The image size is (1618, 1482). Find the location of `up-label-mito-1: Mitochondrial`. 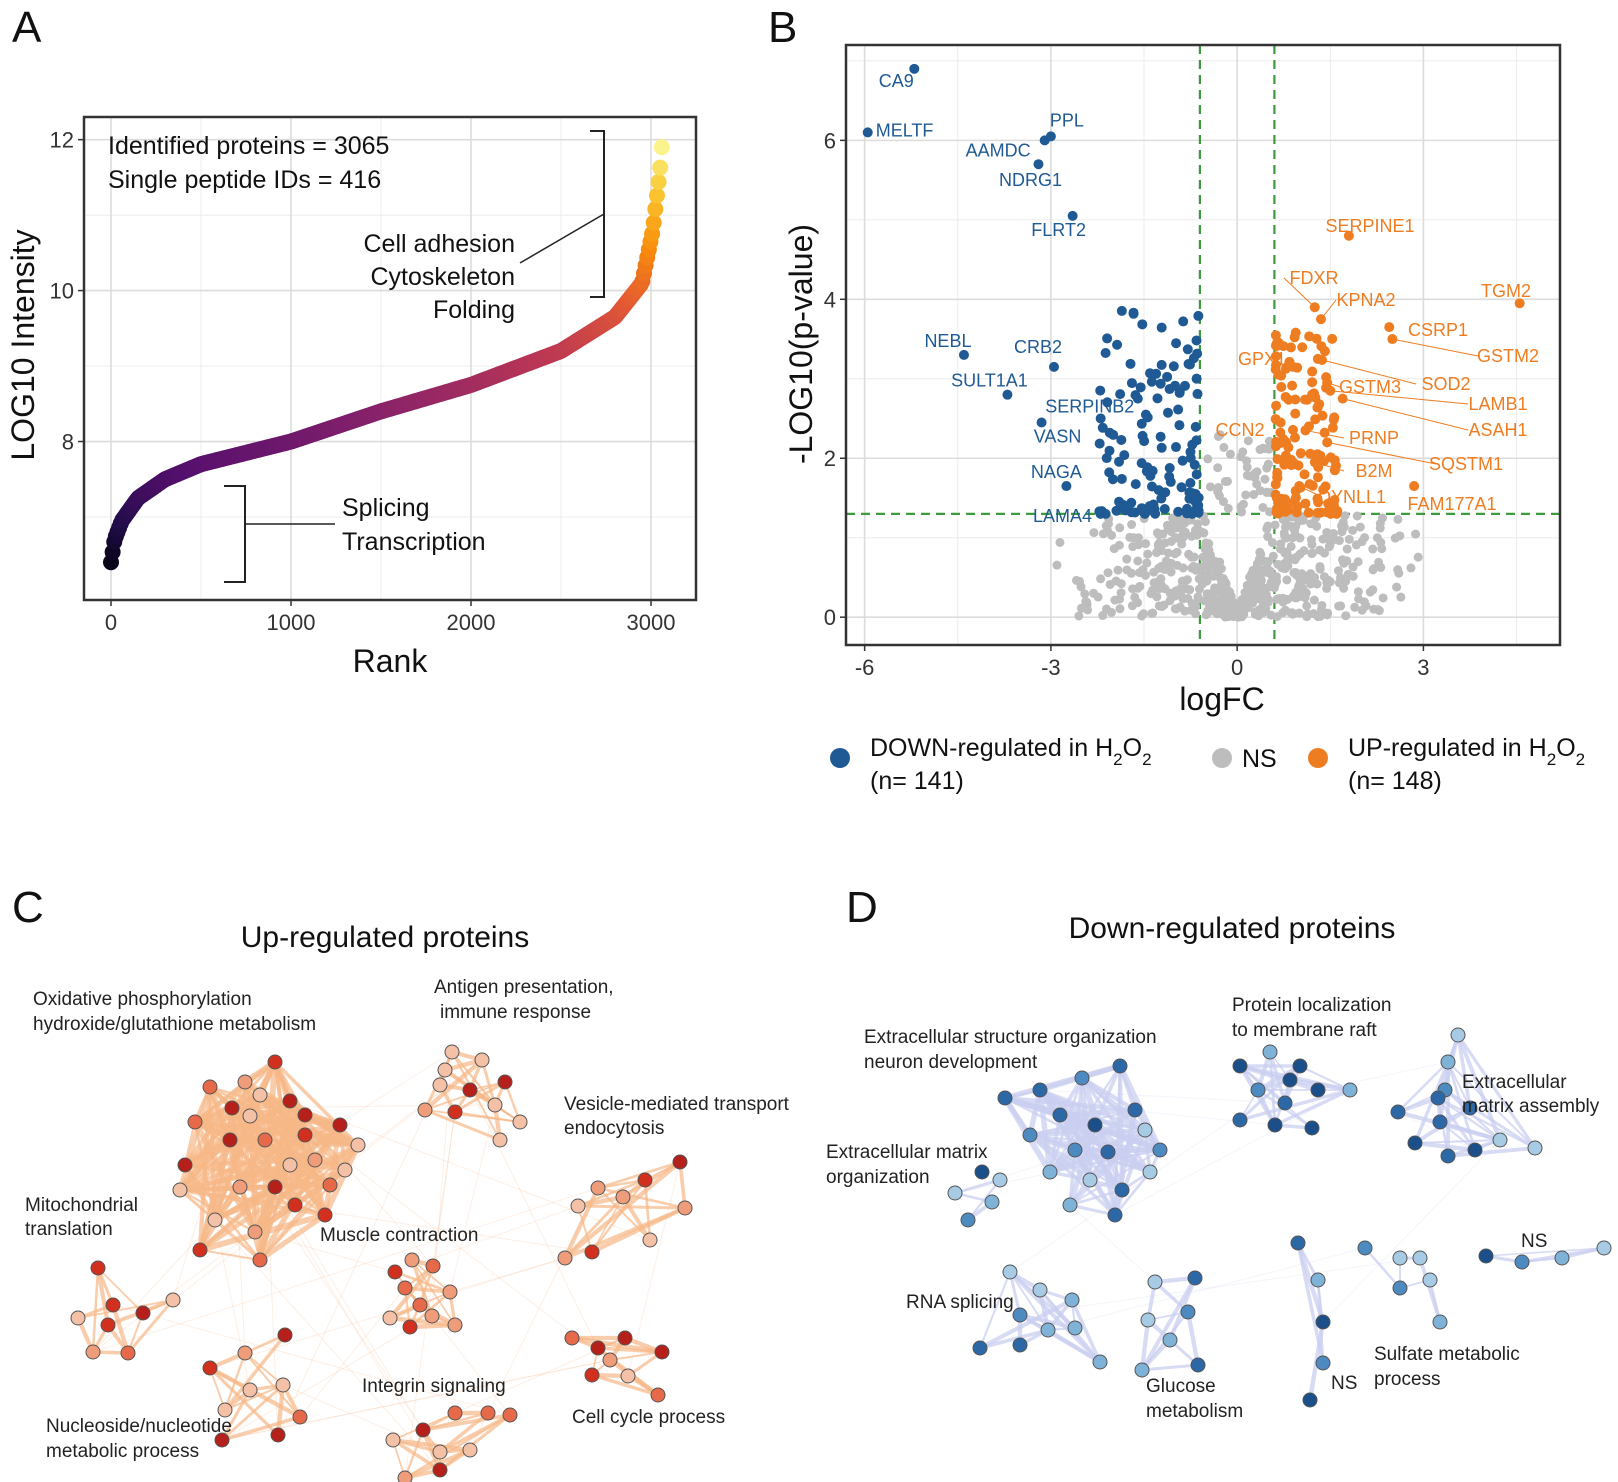

up-label-mito-1: Mitochondrial is located at coordinates (81, 1205).